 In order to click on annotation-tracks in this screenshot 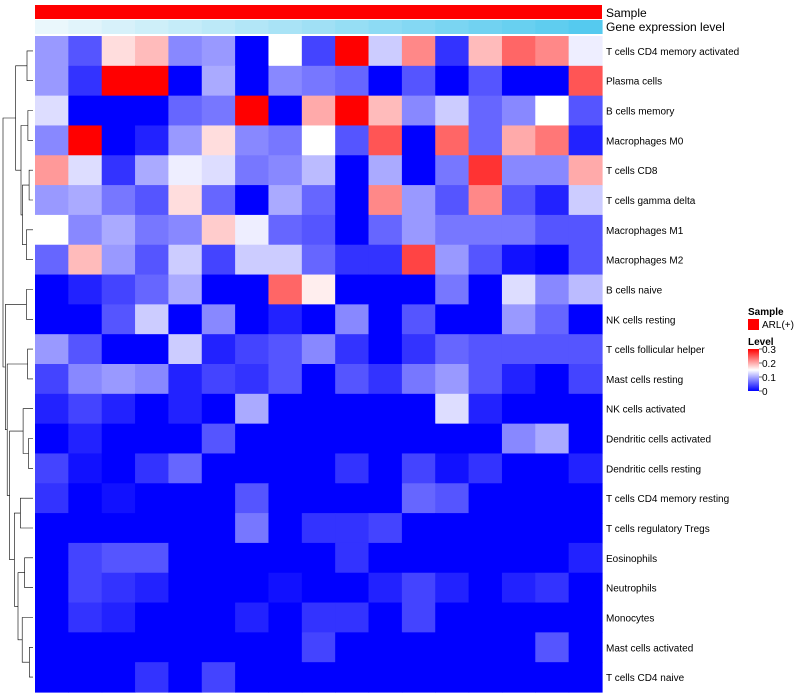, I will do `click(319, 19)`.